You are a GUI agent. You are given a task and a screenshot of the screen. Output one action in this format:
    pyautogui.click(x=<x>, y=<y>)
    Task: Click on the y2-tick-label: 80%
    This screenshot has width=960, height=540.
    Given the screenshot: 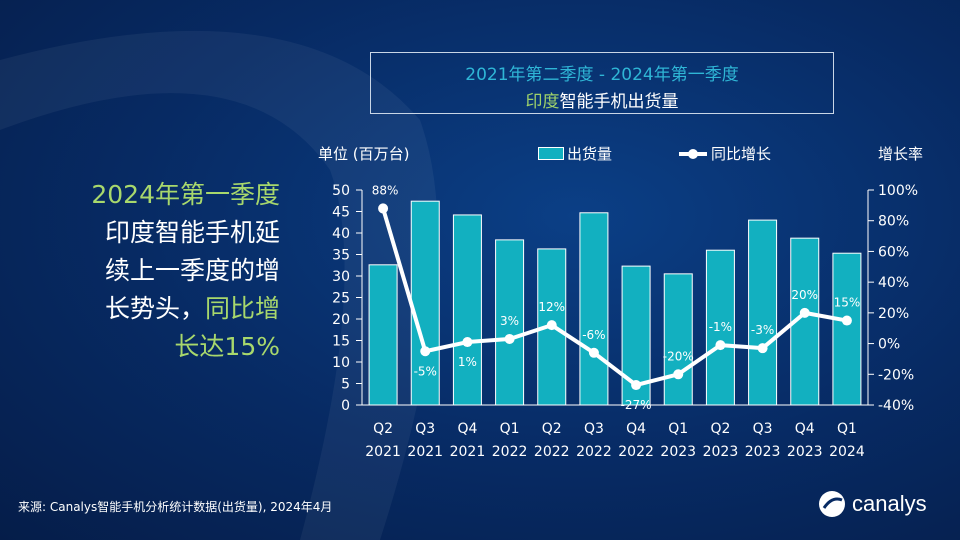 What is the action you would take?
    pyautogui.click(x=893, y=222)
    